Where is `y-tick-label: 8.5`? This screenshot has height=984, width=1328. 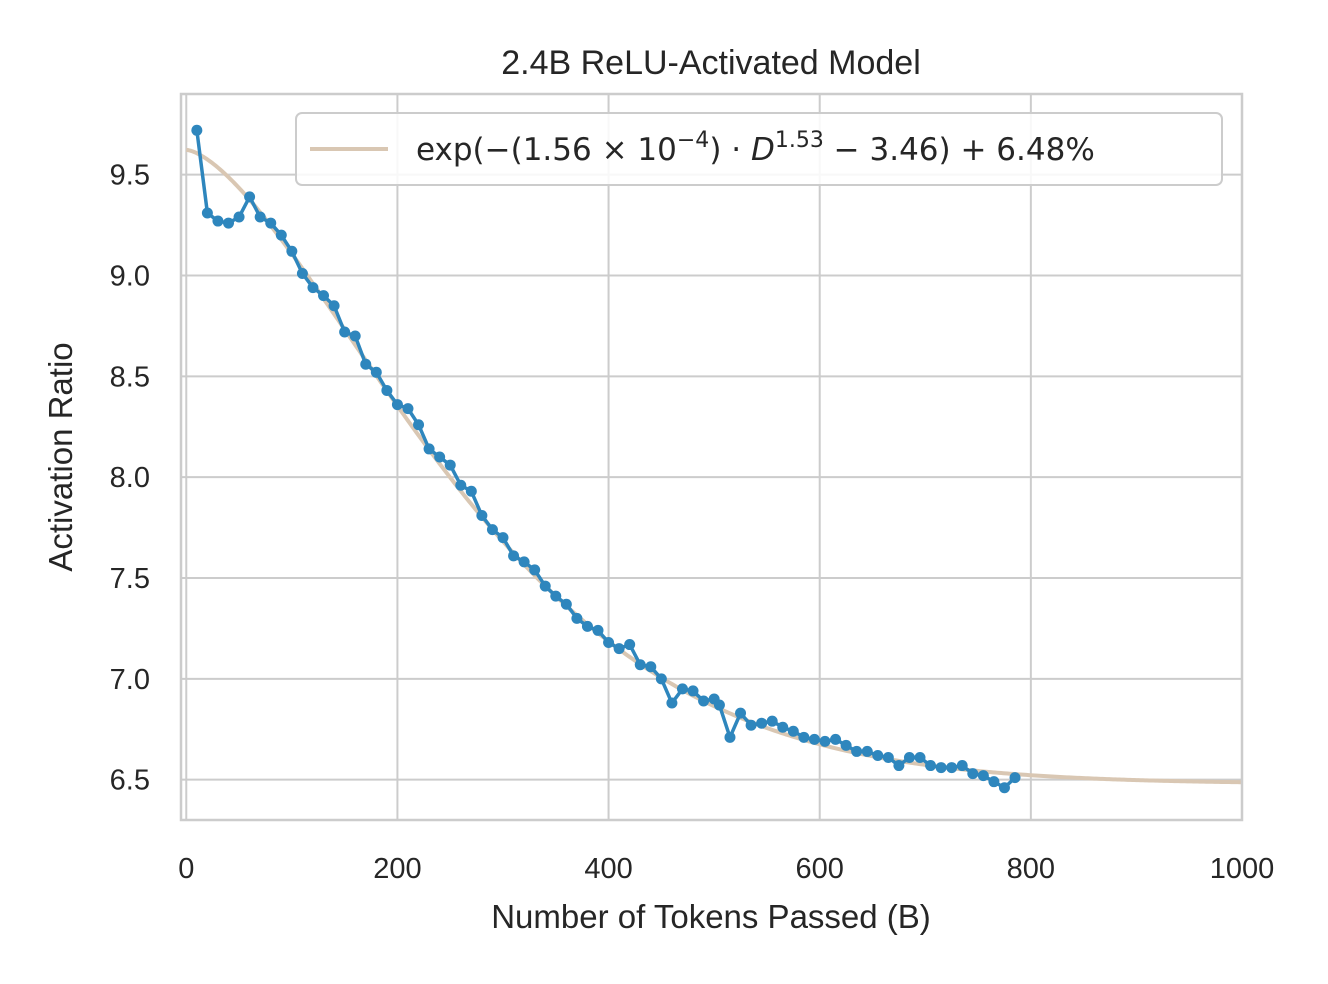 y-tick-label: 8.5 is located at coordinates (130, 377).